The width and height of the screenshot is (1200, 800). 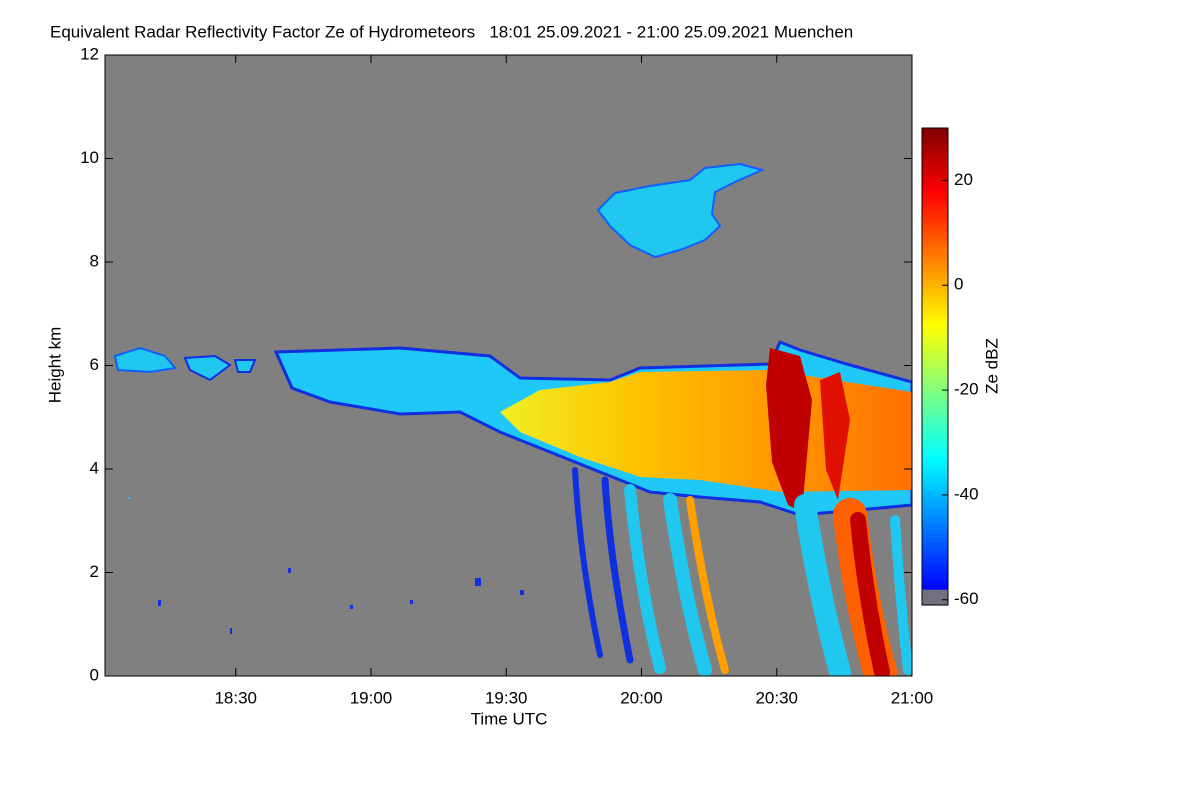 I want to click on y-tick-label: 6, so click(x=94, y=364).